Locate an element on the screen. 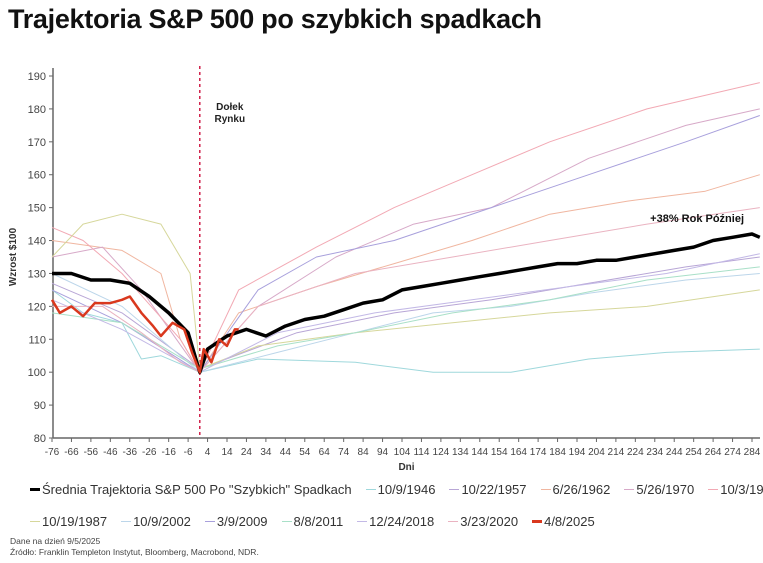 The width and height of the screenshot is (763, 563). x-tick-label: 134 is located at coordinates (460, 452).